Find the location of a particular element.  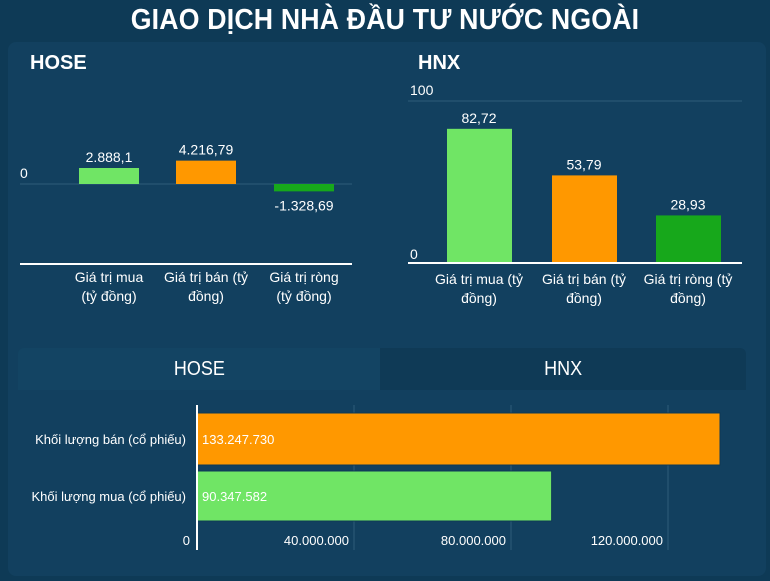

data-label: 82,72 is located at coordinates (478, 118).